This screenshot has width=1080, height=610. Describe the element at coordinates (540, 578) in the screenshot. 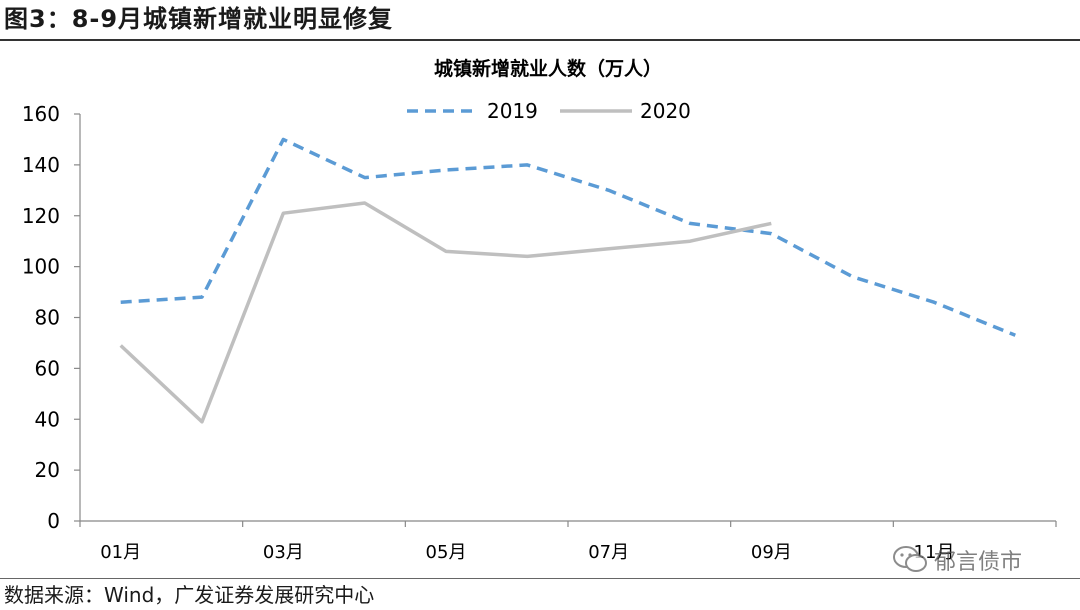

I see `bottom-rule` at that location.